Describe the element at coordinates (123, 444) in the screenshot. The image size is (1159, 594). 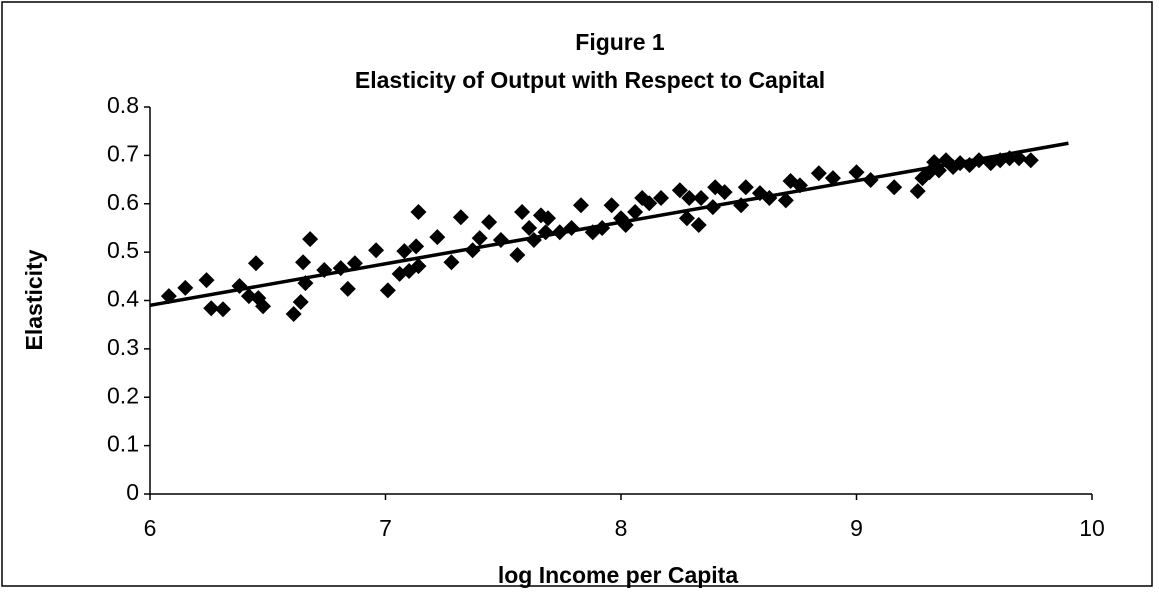
I see `y-tick-label: 0.1` at that location.